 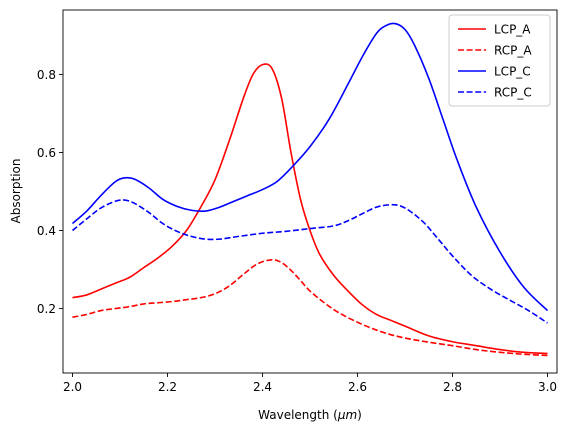 What do you see at coordinates (46, 153) in the screenshot?
I see `y-tick-label: 0.6` at bounding box center [46, 153].